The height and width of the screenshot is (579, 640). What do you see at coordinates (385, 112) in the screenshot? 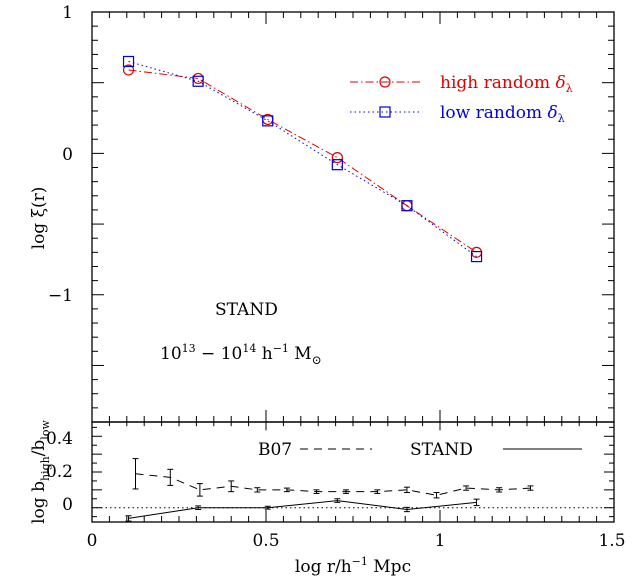
I see `legend-marker-low` at bounding box center [385, 112].